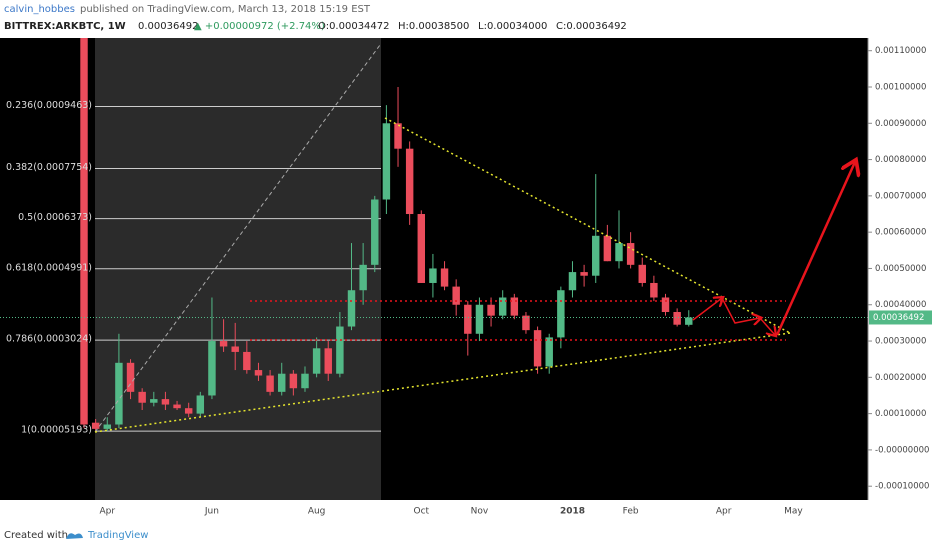  What do you see at coordinates (900, 196) in the screenshot?
I see `y-tick-label: 0.00070000` at bounding box center [900, 196].